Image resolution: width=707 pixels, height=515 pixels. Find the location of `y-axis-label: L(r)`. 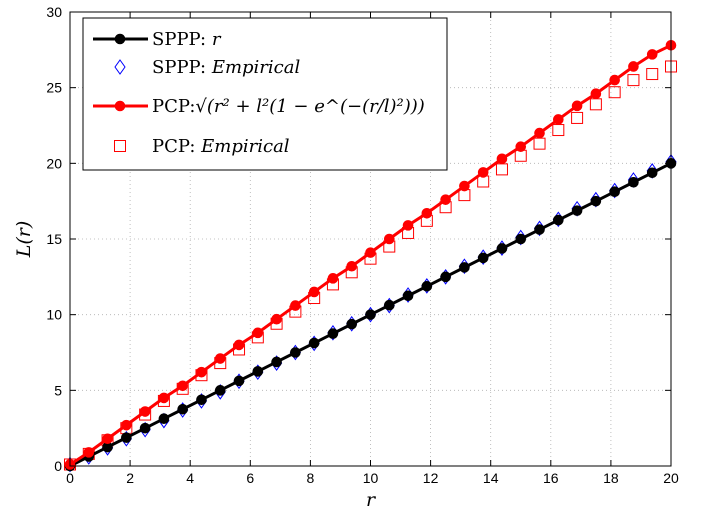

y-axis-label: L(r) is located at coordinates (24, 240).